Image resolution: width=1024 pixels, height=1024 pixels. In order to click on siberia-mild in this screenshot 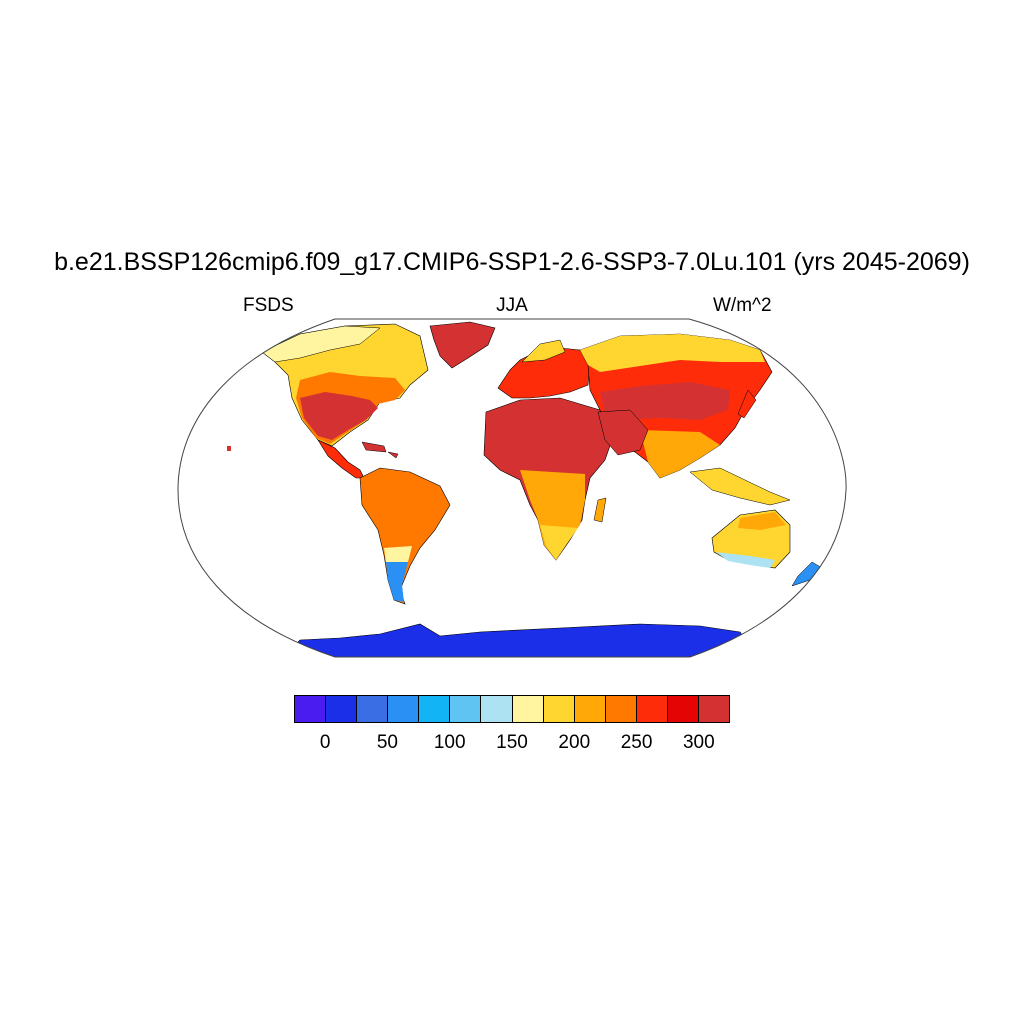, I will do `click(672, 353)`.